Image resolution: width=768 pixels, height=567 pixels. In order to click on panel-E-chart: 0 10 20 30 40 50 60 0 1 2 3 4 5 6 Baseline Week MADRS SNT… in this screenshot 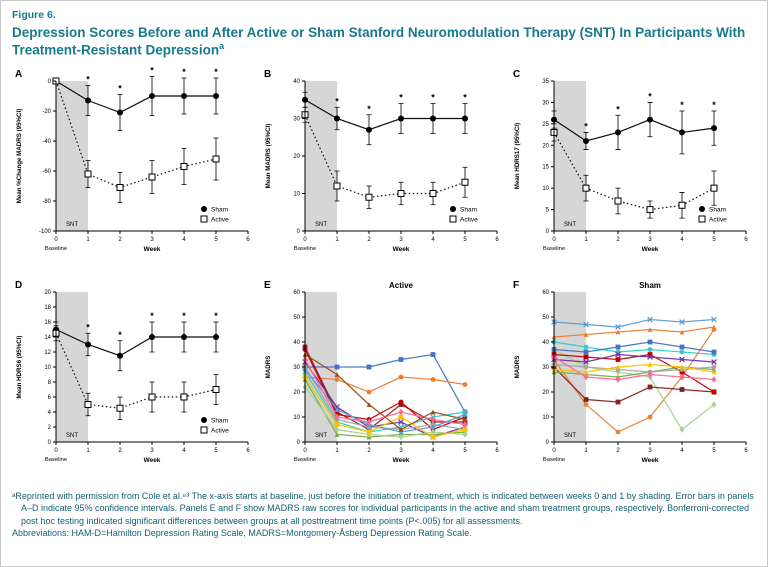, I will do `click(381, 372)`.